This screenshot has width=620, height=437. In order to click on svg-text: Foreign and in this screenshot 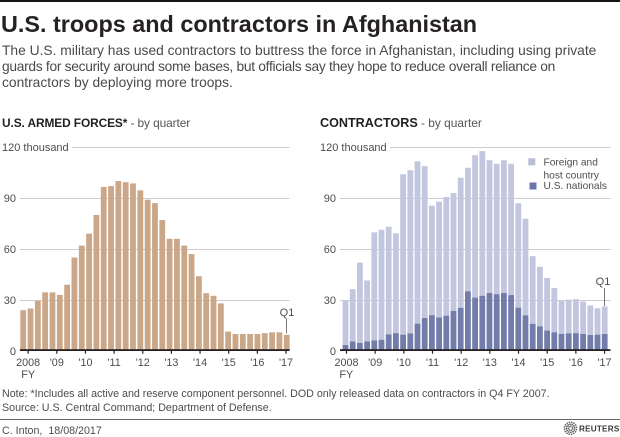, I will do `click(571, 162)`.